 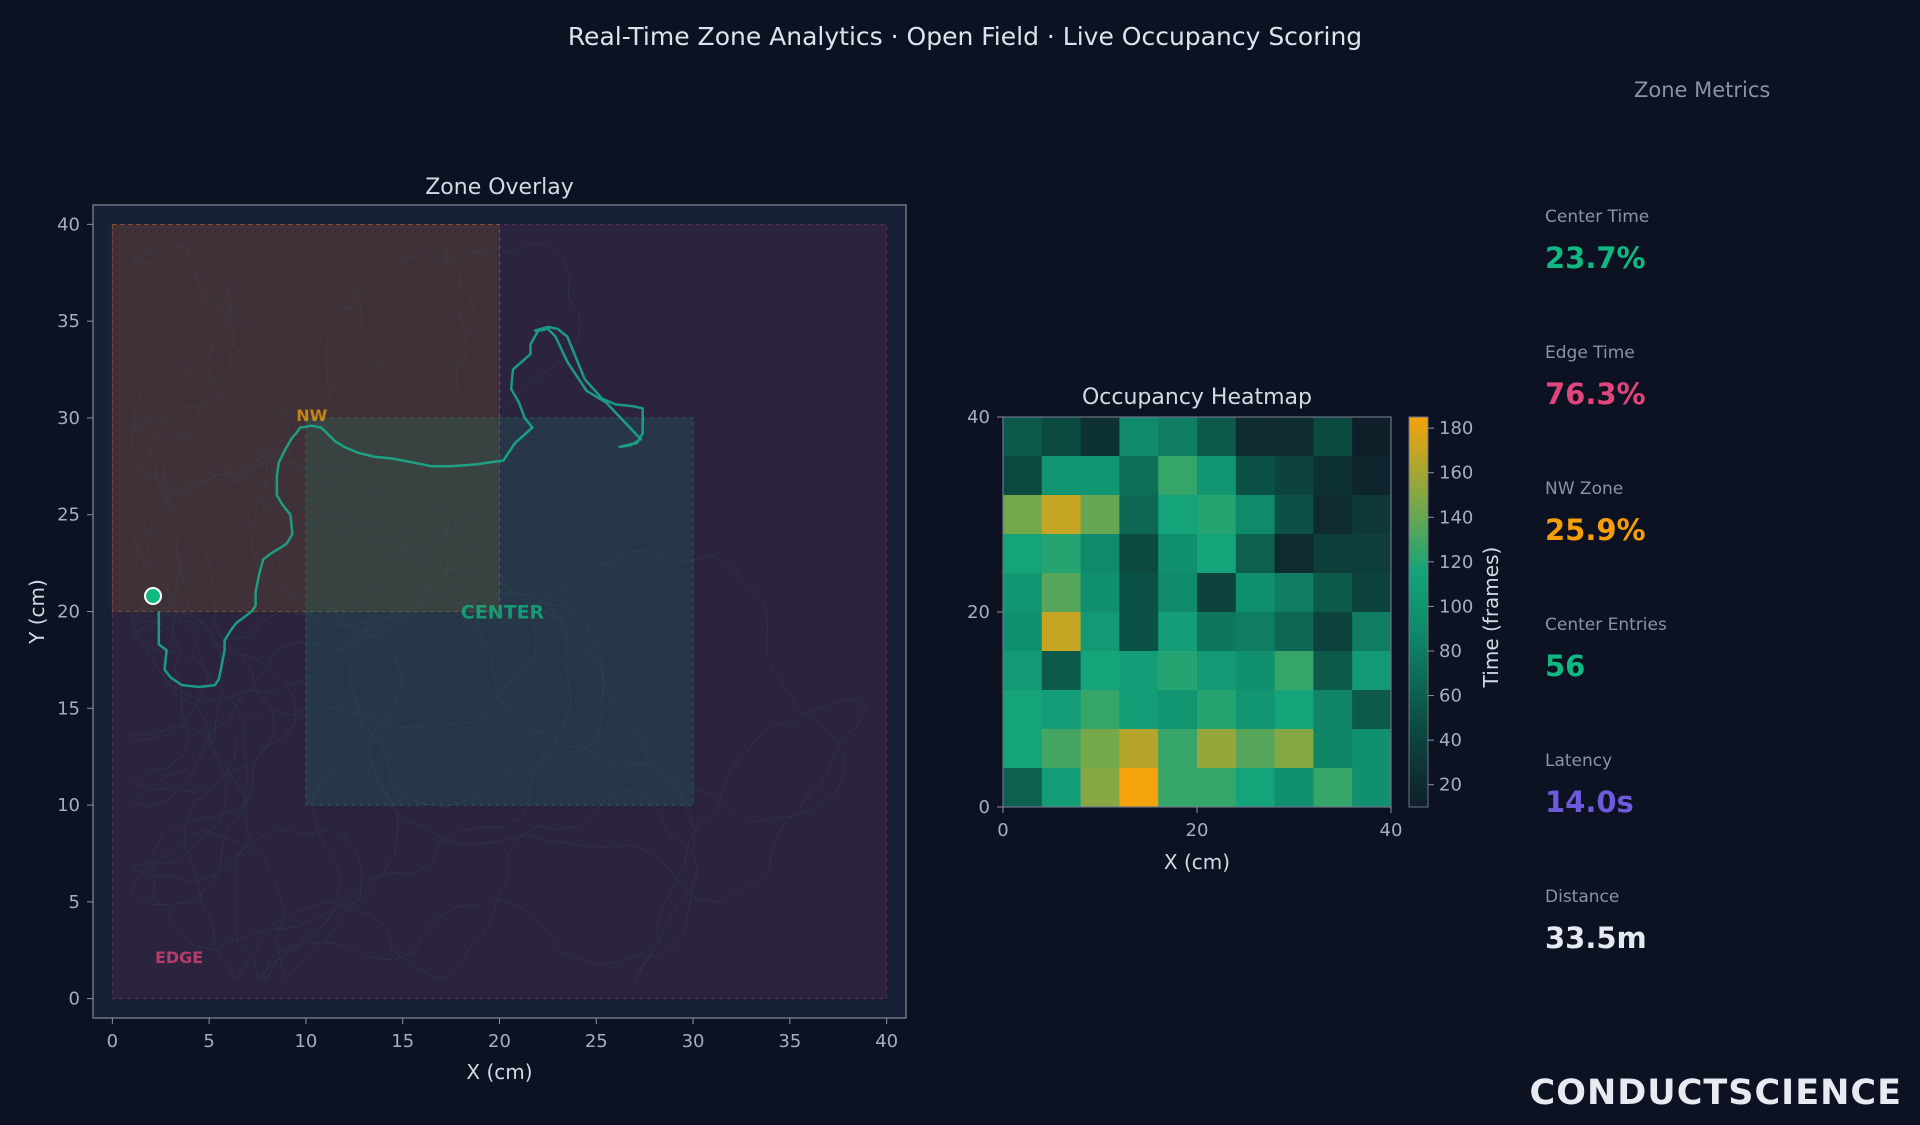 What do you see at coordinates (1596, 938) in the screenshot?
I see `metric-value: 33.5m` at bounding box center [1596, 938].